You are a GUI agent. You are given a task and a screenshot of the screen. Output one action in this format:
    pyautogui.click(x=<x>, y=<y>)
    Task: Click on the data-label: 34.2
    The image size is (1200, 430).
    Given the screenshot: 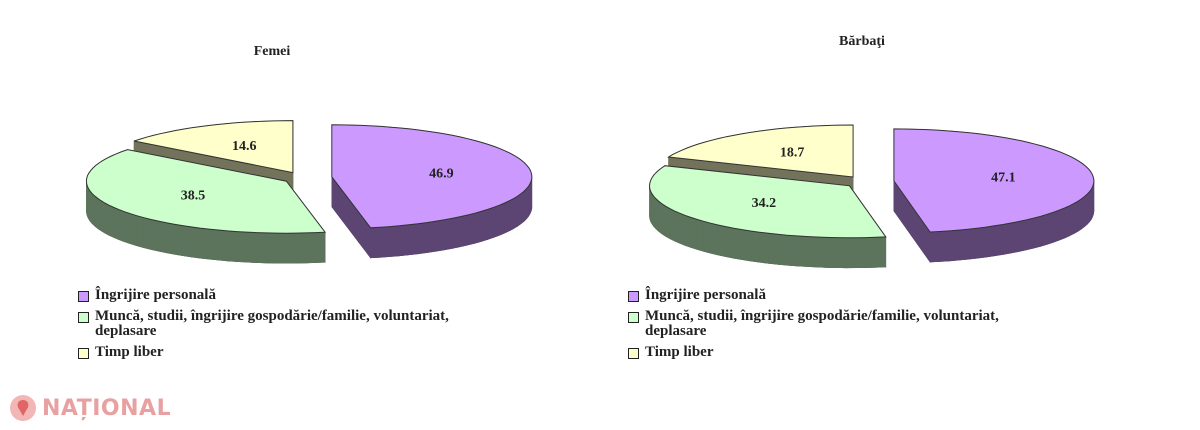 What is the action you would take?
    pyautogui.click(x=764, y=203)
    